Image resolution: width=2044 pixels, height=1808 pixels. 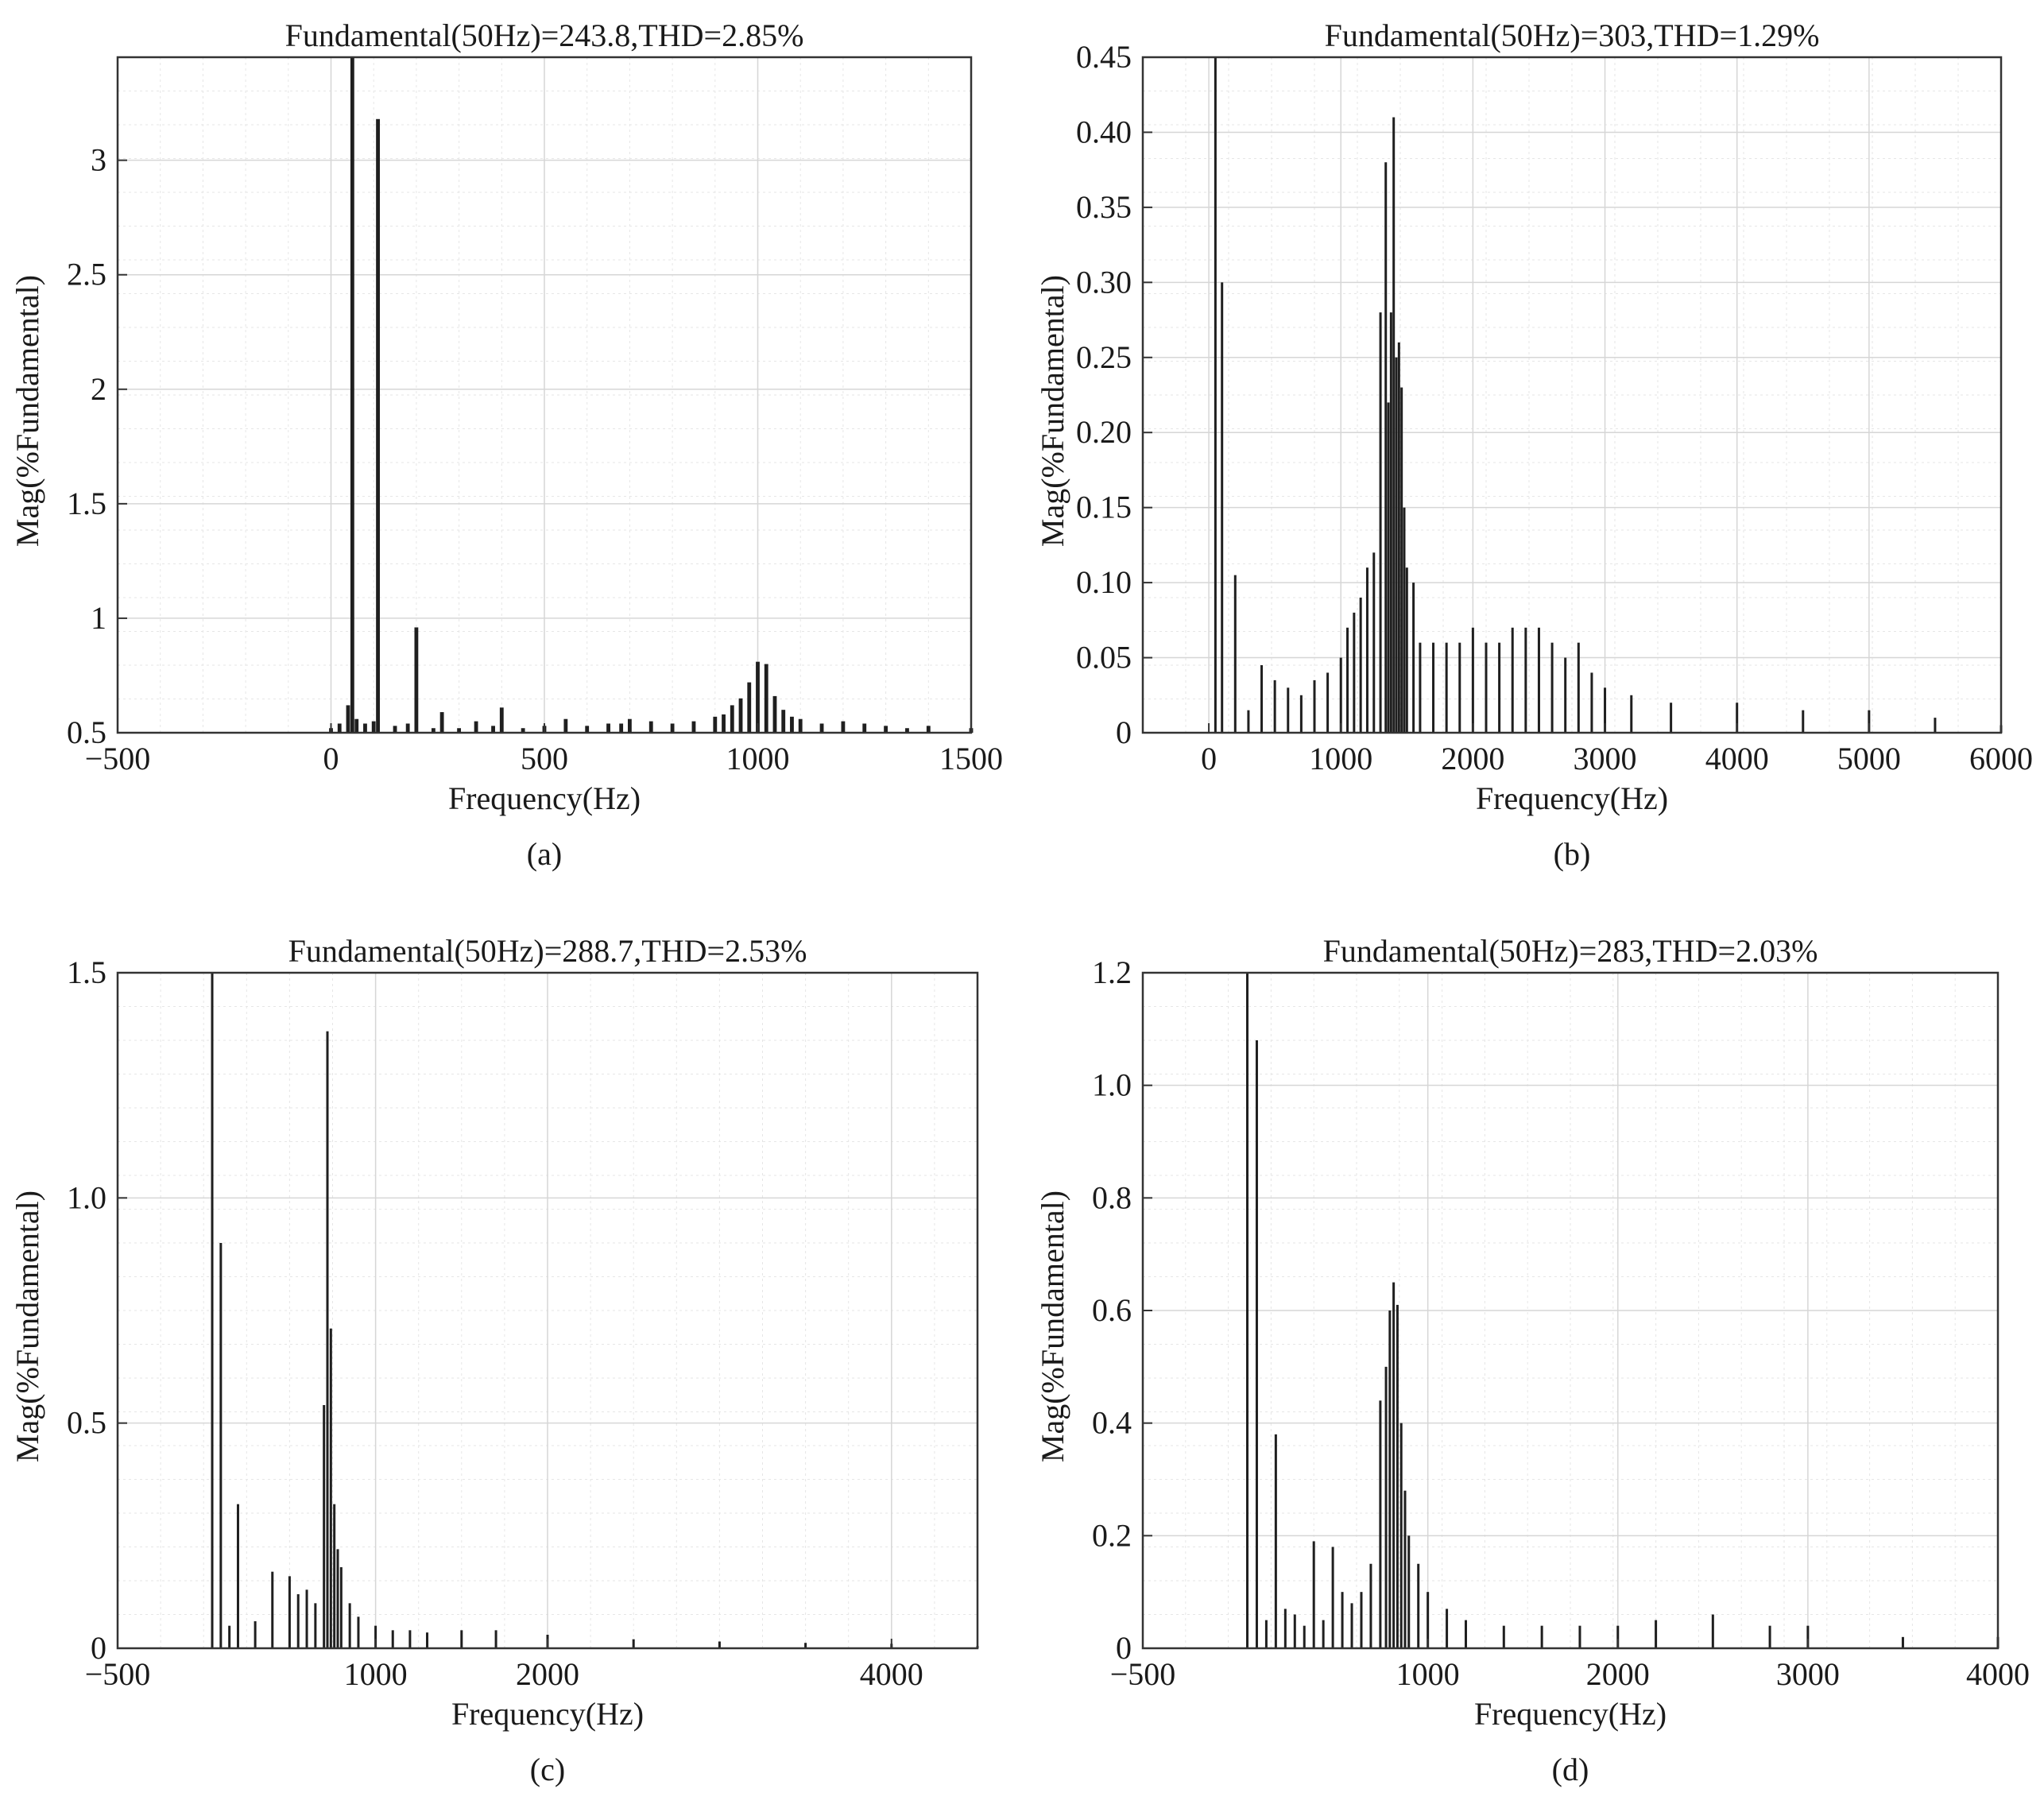 I want to click on x-tick-label: 5000, so click(x=1869, y=759).